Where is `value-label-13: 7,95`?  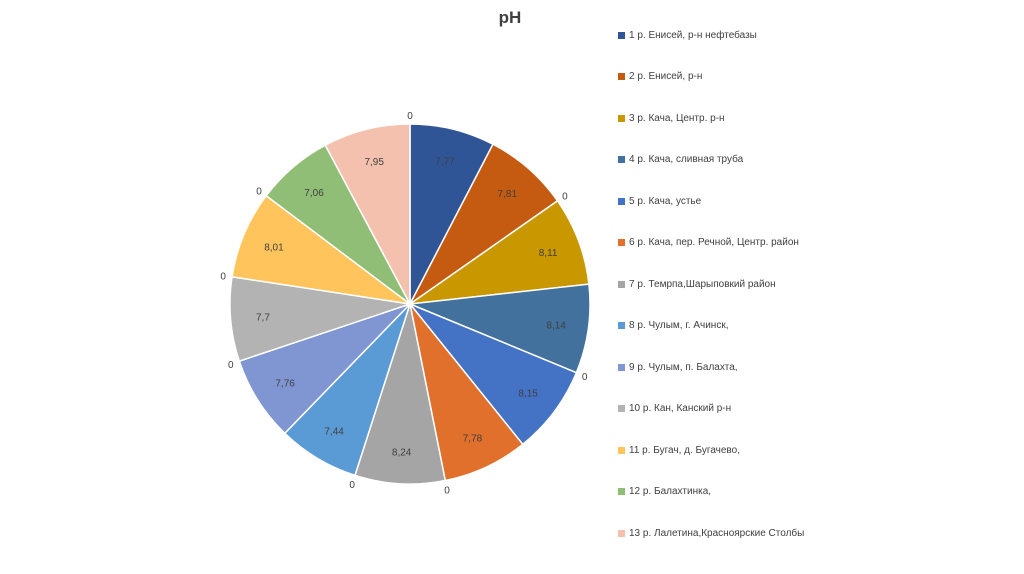 value-label-13: 7,95 is located at coordinates (374, 162).